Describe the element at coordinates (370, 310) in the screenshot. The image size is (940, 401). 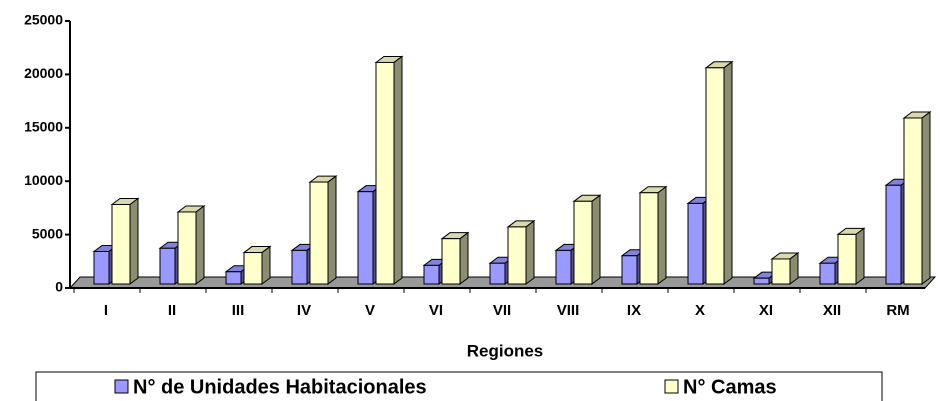
I see `x-tick-label: V` at that location.